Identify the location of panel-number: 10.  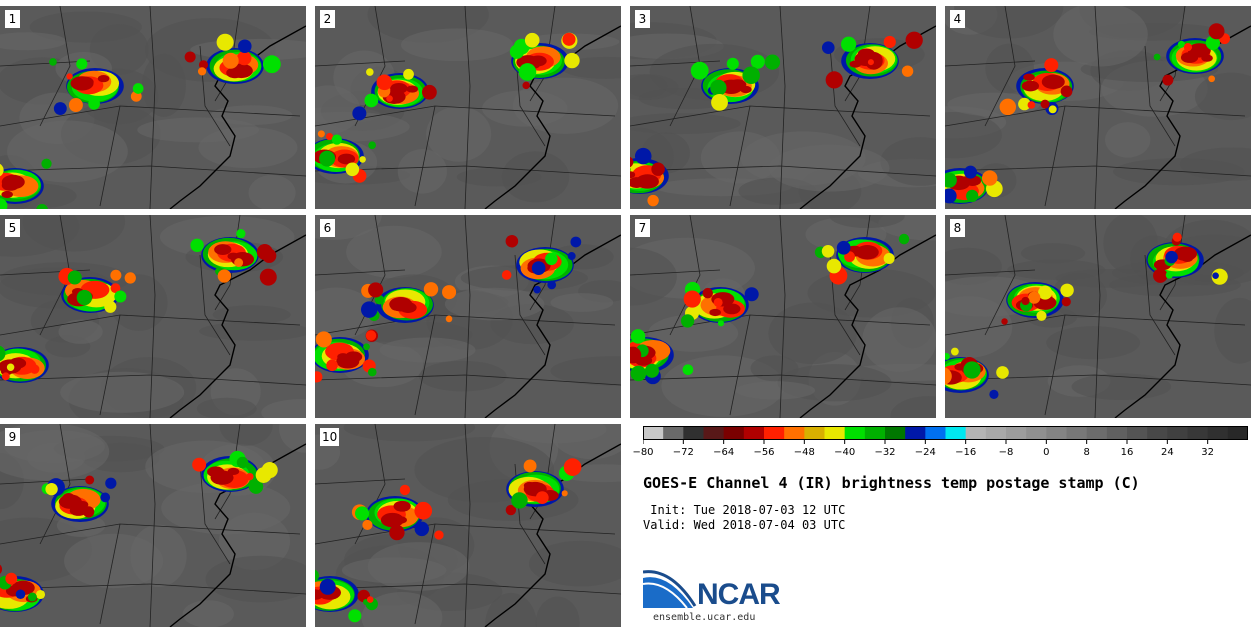
(330, 437).